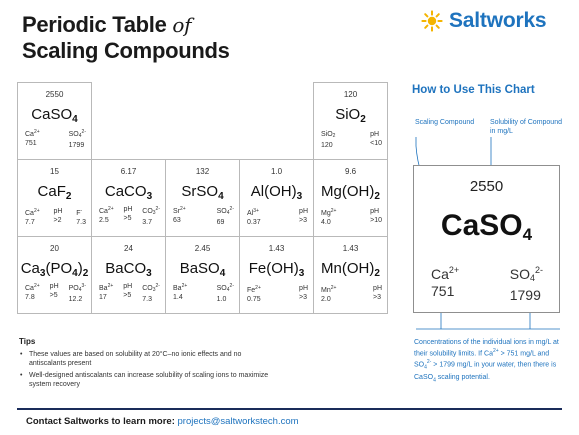 The width and height of the screenshot is (579, 435). Describe the element at coordinates (225, 216) in the screenshot. I see `ion-entry: SO42- 69` at that location.